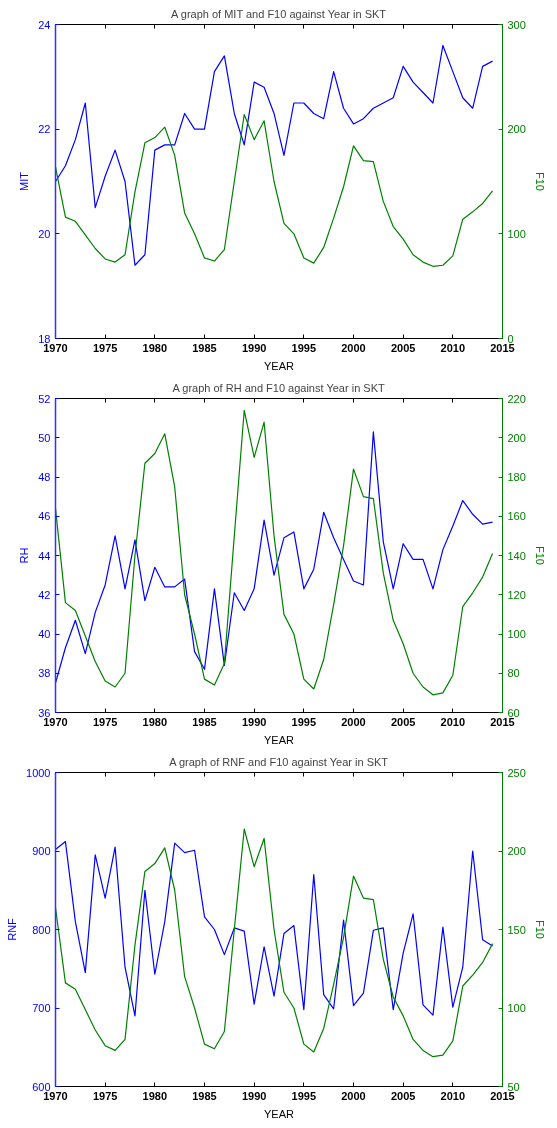 This screenshot has width=557, height=1128. I want to click on y-axis-title: RNF, so click(12, 929).